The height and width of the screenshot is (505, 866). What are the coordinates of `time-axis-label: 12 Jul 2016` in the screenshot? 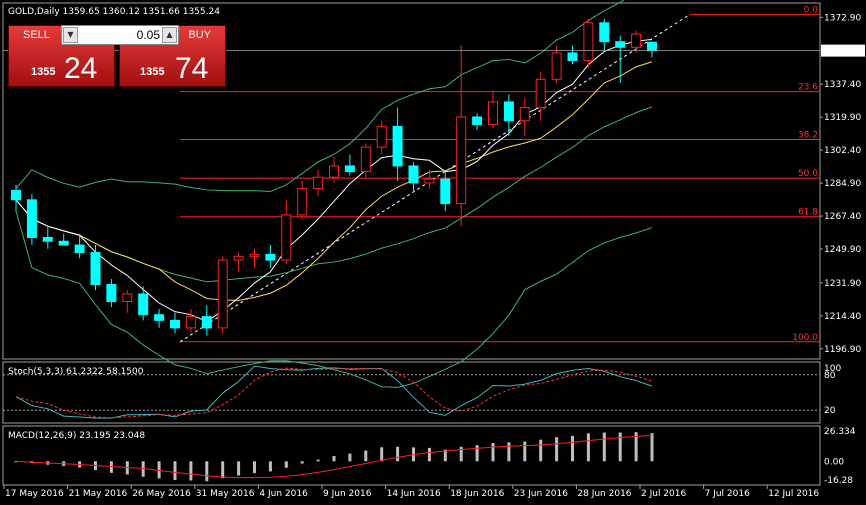 It's located at (793, 494).